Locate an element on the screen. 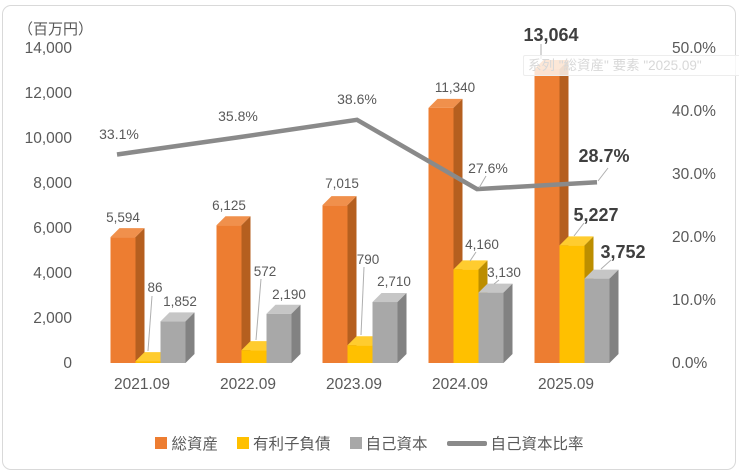  category-label: 2022.09 is located at coordinates (248, 384).